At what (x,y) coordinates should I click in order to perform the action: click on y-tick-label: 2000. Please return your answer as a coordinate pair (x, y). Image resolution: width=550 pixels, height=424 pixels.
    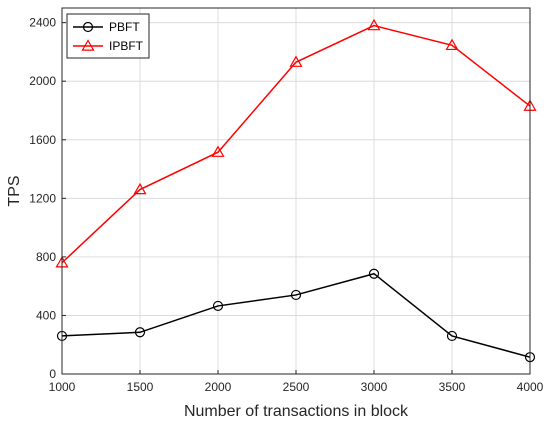
    Looking at the image, I should click on (42, 81).